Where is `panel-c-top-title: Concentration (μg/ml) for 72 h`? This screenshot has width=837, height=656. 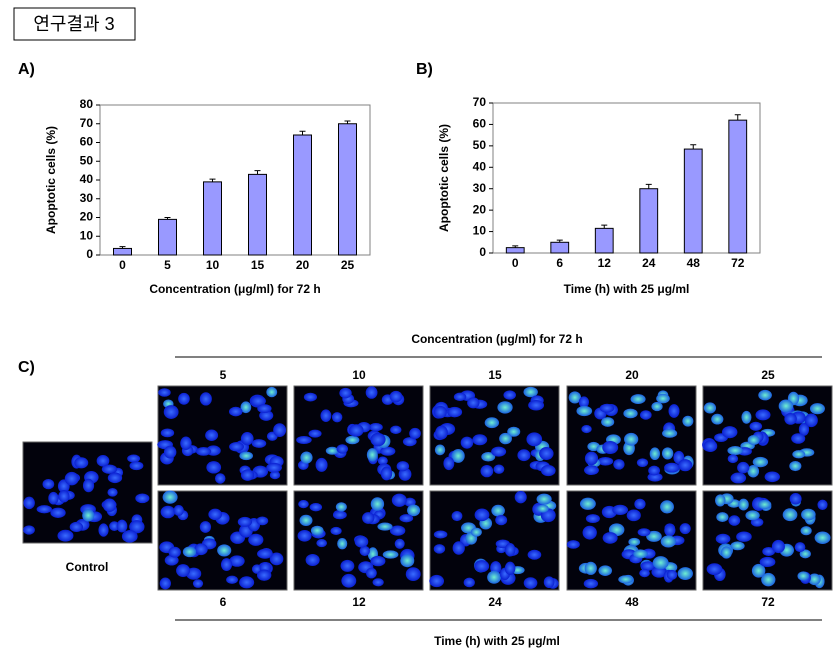
panel-c-top-title: Concentration (μg/ml) for 72 h is located at coordinates (496, 339).